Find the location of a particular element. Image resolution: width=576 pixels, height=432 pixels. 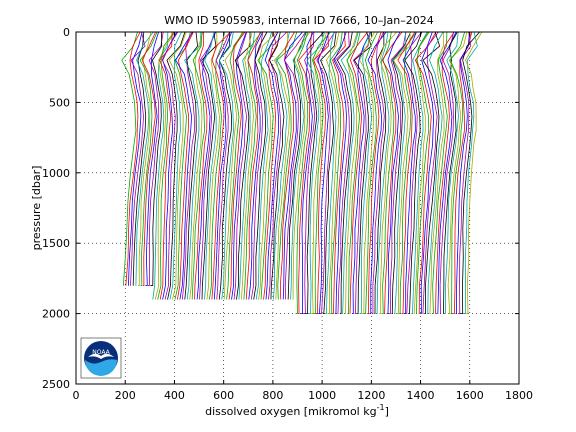

y-axis-label: pressure [dbar] is located at coordinates (36, 208).